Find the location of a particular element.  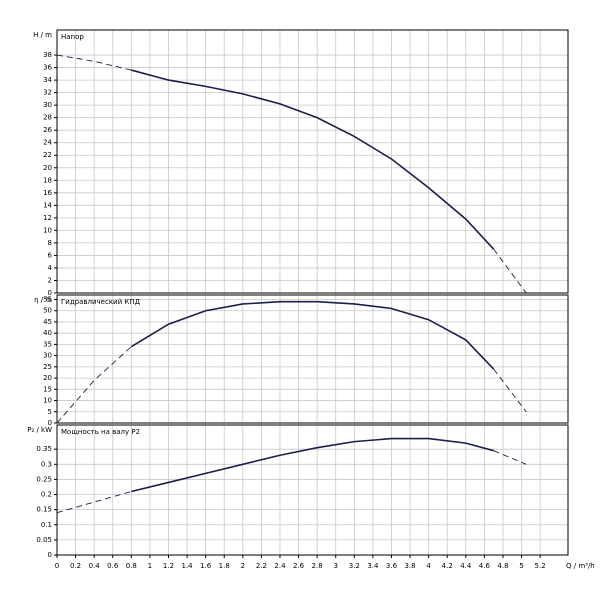

x-tick-label: 2.8 is located at coordinates (317, 566).